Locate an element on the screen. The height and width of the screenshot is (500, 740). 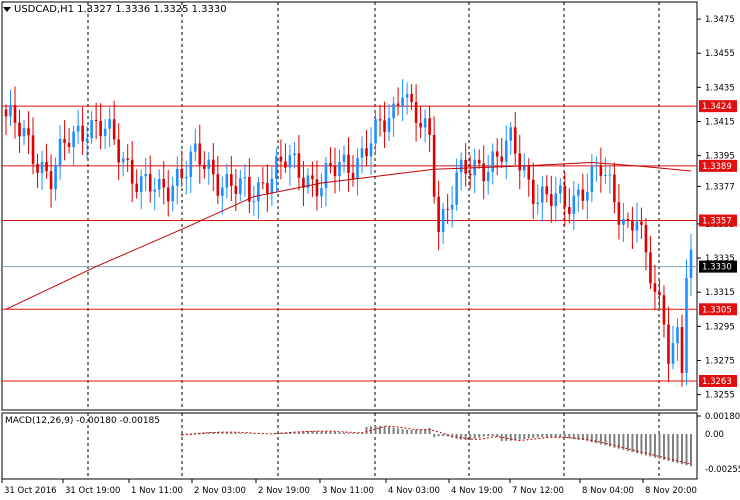
price-tick-label: 1.3415 is located at coordinates (720, 122).